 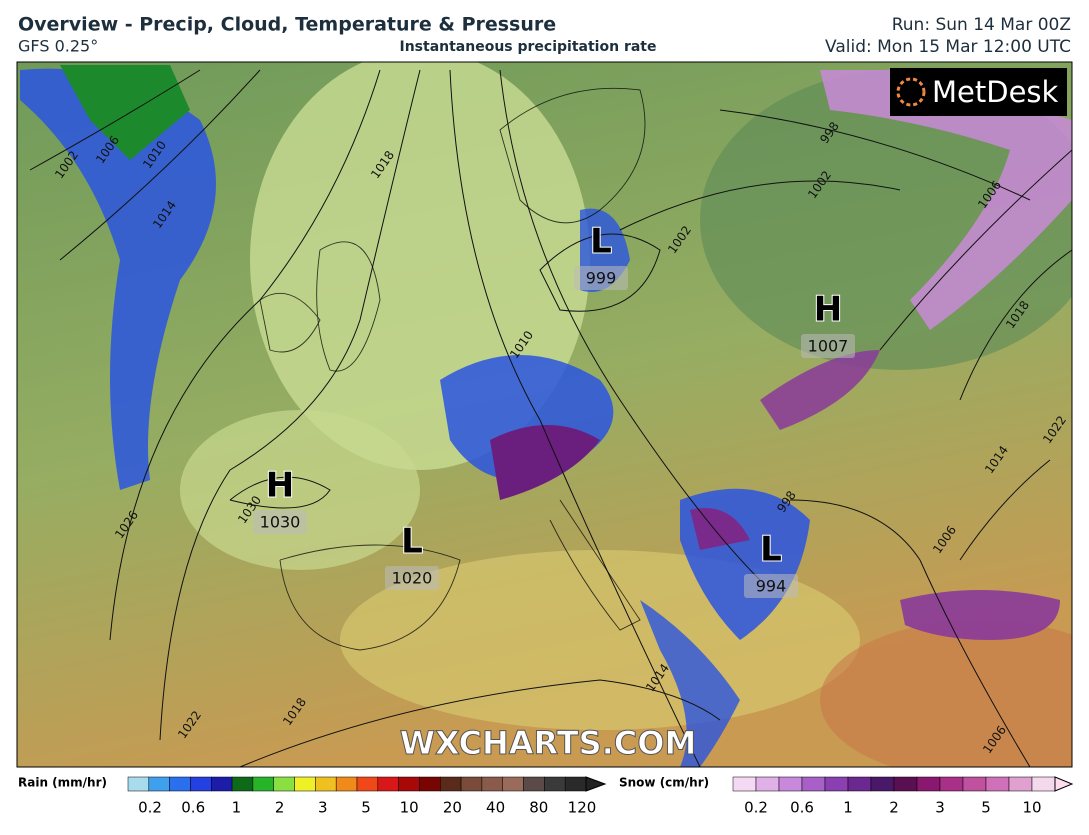 I want to click on rain-tick-label: 80, so click(x=538, y=808).